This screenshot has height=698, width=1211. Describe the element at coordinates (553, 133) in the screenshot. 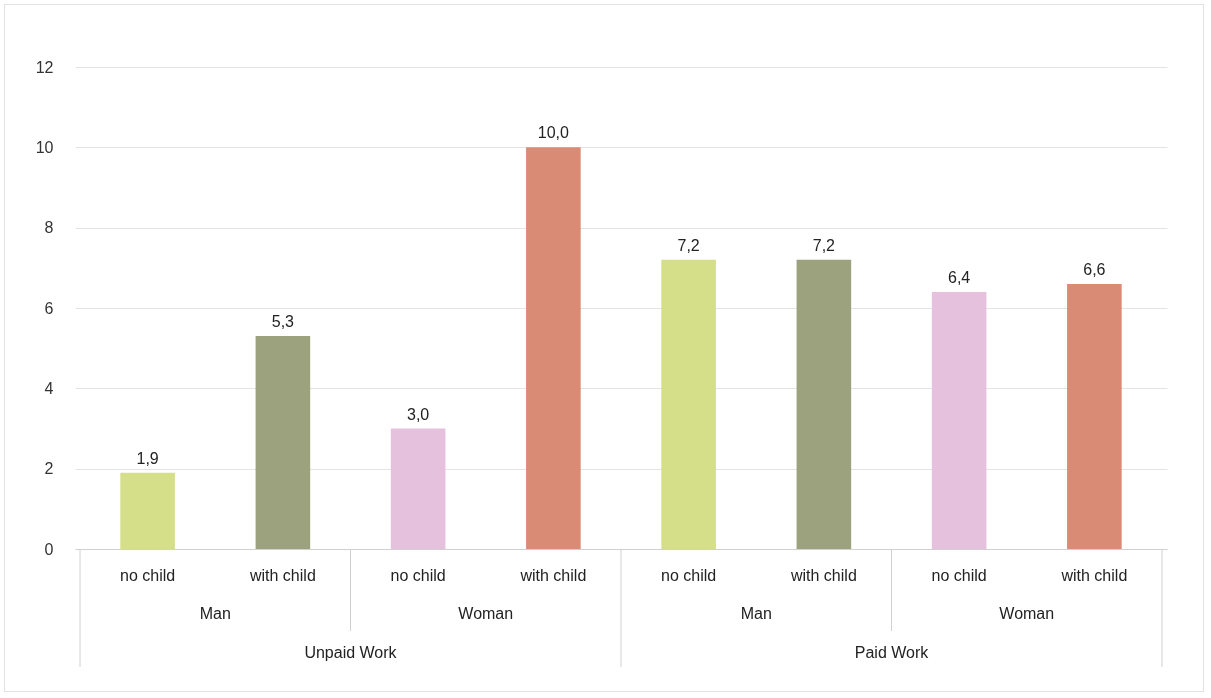

I see `data-label: 10,0` at that location.